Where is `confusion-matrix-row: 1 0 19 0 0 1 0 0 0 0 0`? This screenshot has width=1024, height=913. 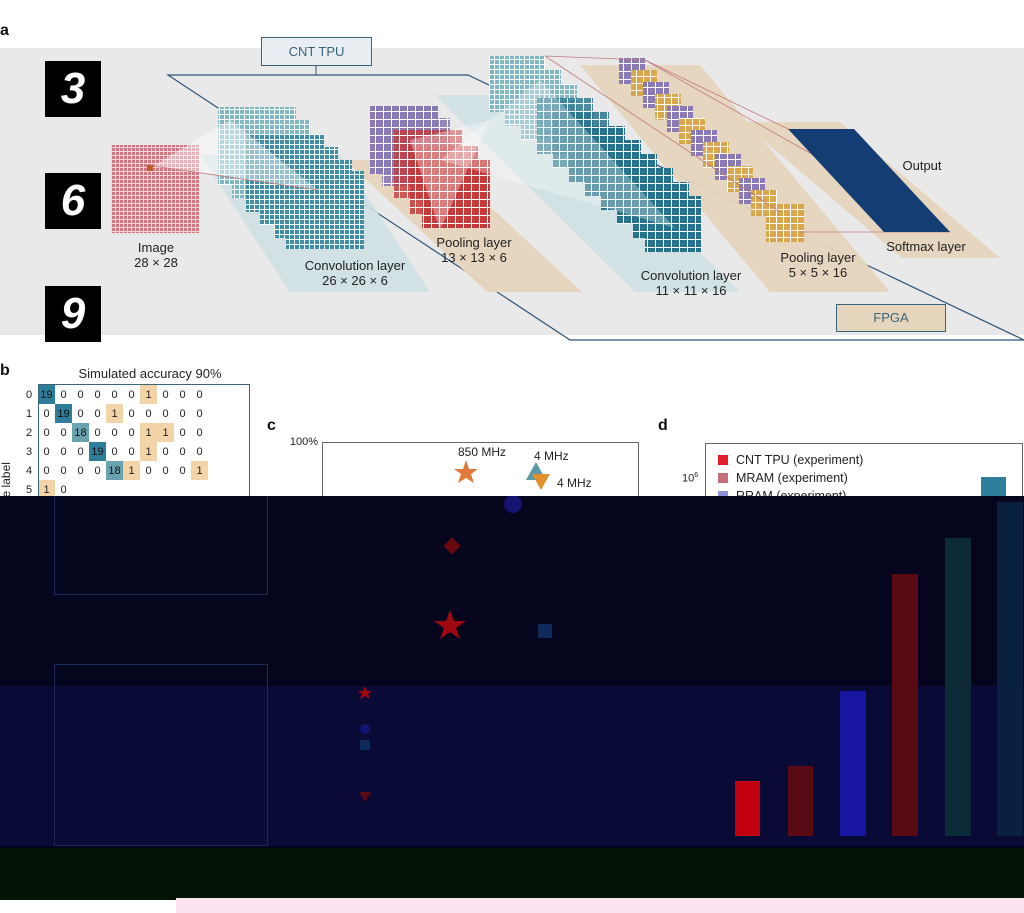 confusion-matrix-row: 1 0 19 0 0 1 0 0 0 0 0 is located at coordinates (114, 413).